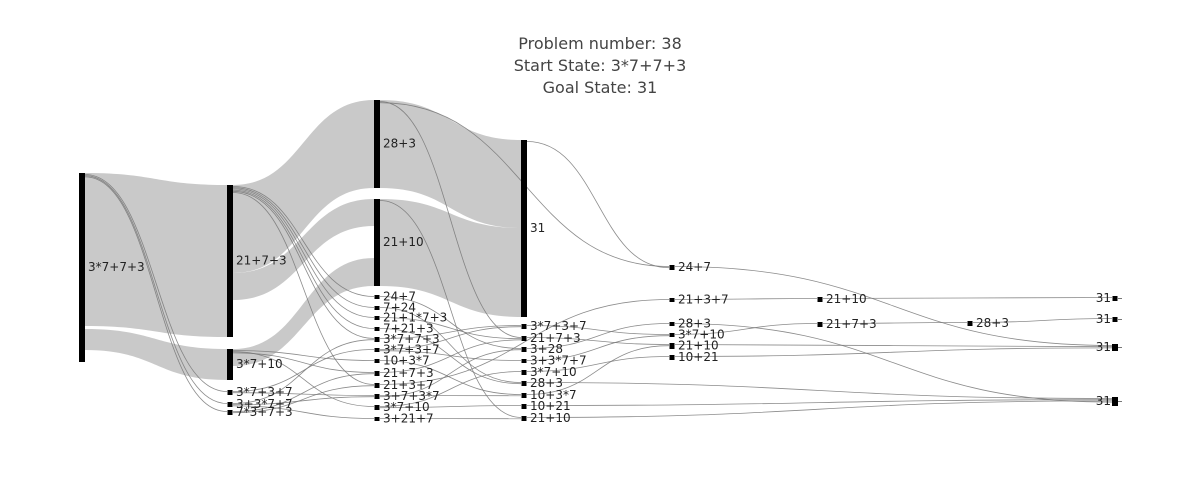 This screenshot has width=1200, height=500. What do you see at coordinates (558, 361) in the screenshot?
I see `sankey-node-label: 3+3*7+7` at bounding box center [558, 361].